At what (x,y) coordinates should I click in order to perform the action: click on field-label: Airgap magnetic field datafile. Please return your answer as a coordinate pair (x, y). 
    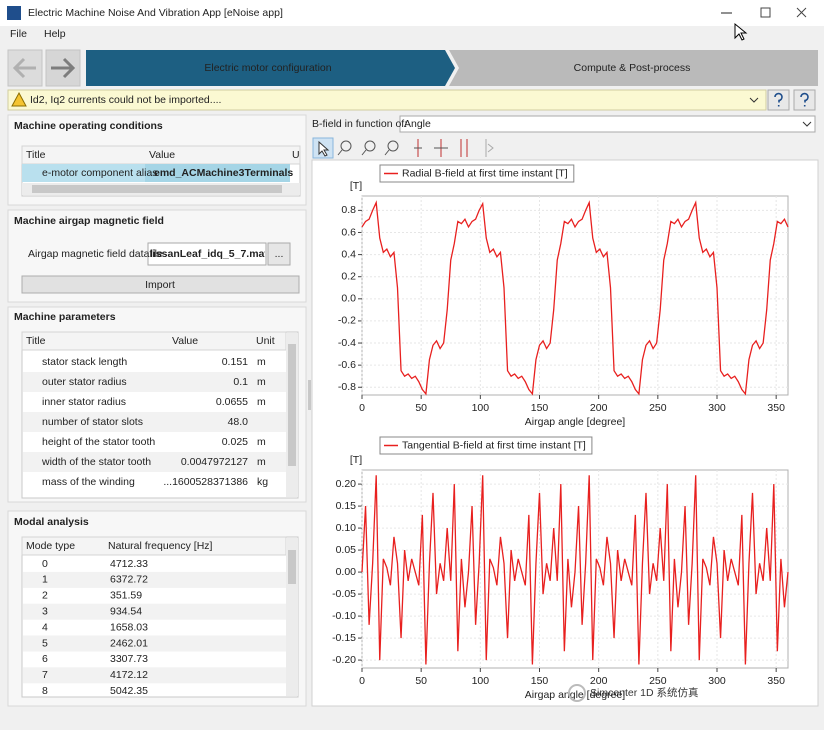
    Looking at the image, I should click on (95, 254).